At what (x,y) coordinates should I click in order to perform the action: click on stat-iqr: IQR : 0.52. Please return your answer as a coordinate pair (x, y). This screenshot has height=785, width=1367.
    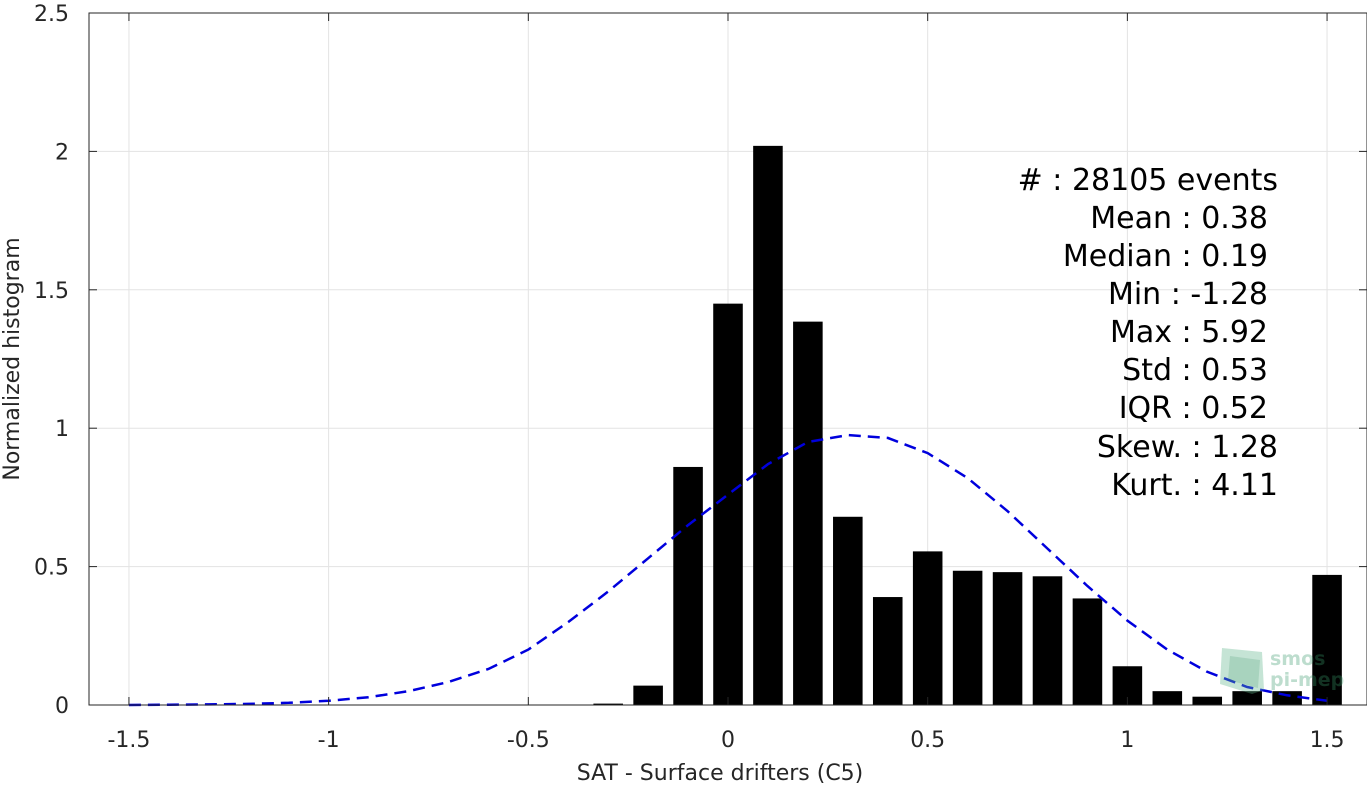
    Looking at the image, I should click on (1193, 408).